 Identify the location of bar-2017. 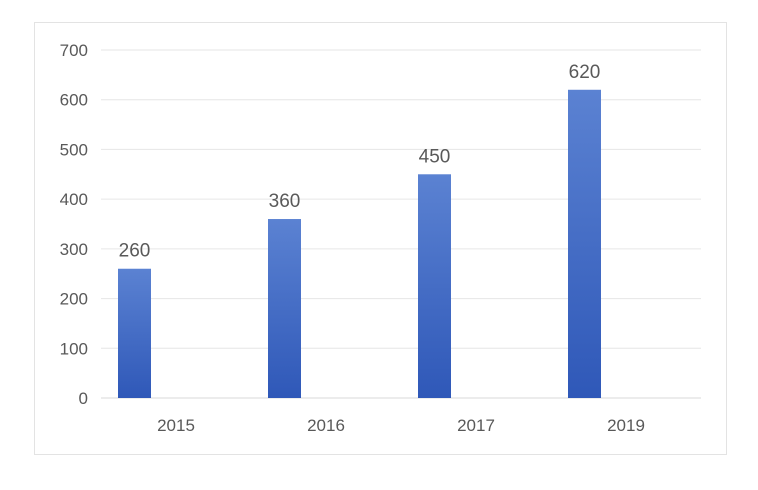
(434, 286).